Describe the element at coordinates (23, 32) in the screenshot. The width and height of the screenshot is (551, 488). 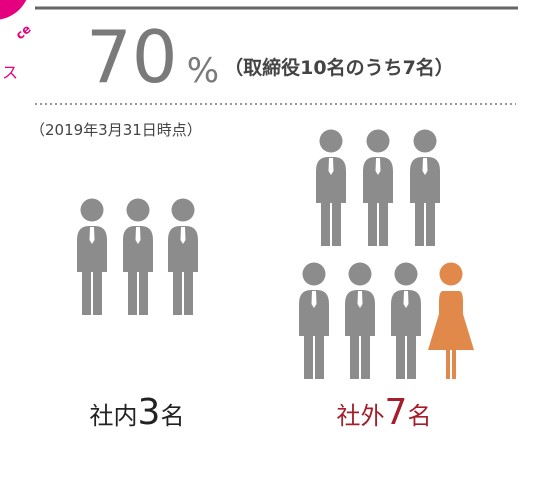
I see `corner-badge-text: ce` at that location.